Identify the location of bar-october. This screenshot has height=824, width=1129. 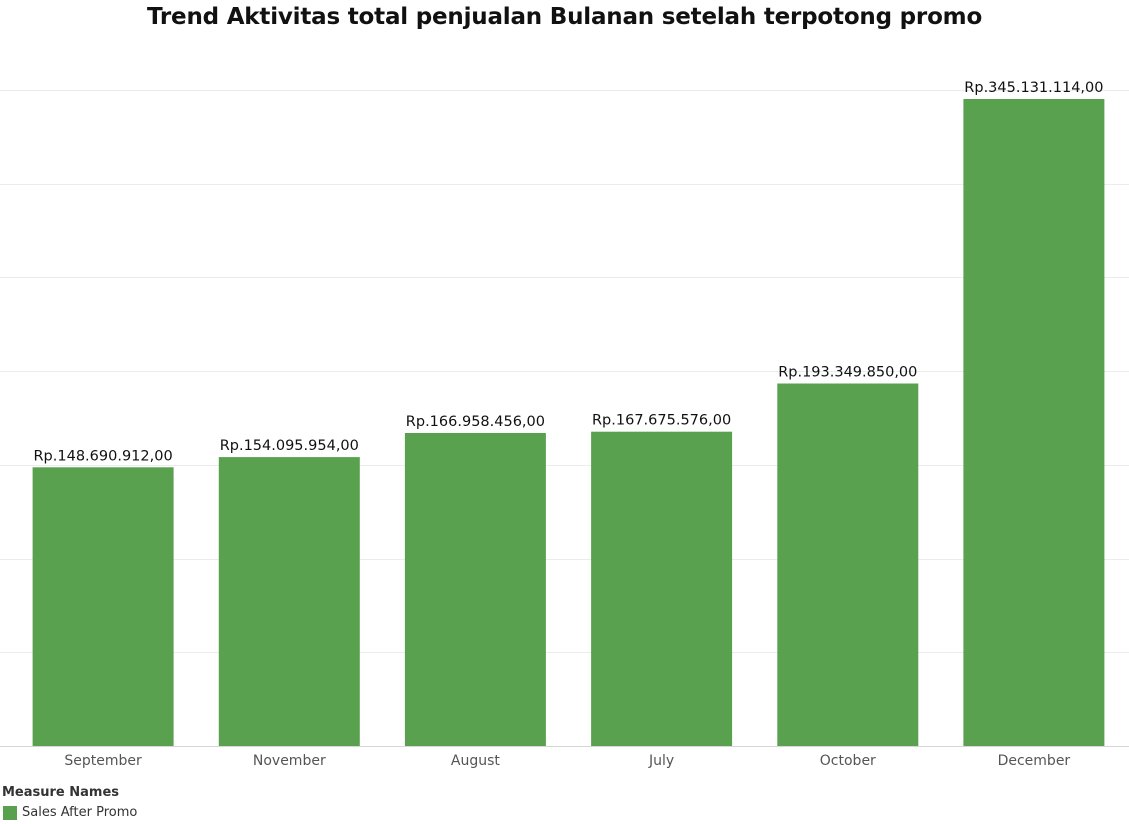
(848, 564).